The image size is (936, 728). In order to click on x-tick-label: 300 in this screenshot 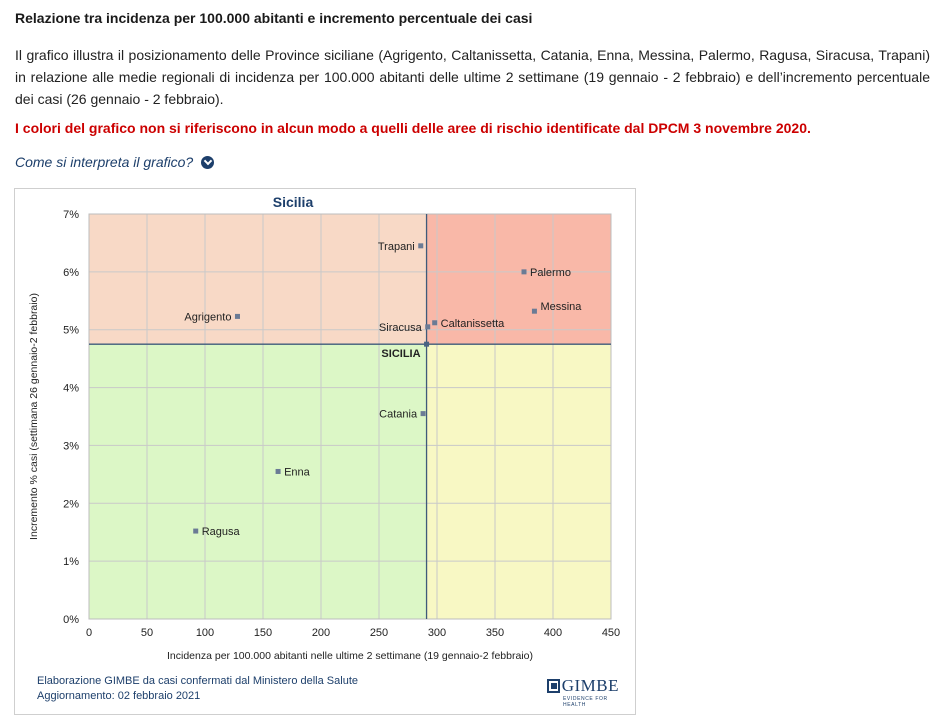, I will do `click(437, 633)`.